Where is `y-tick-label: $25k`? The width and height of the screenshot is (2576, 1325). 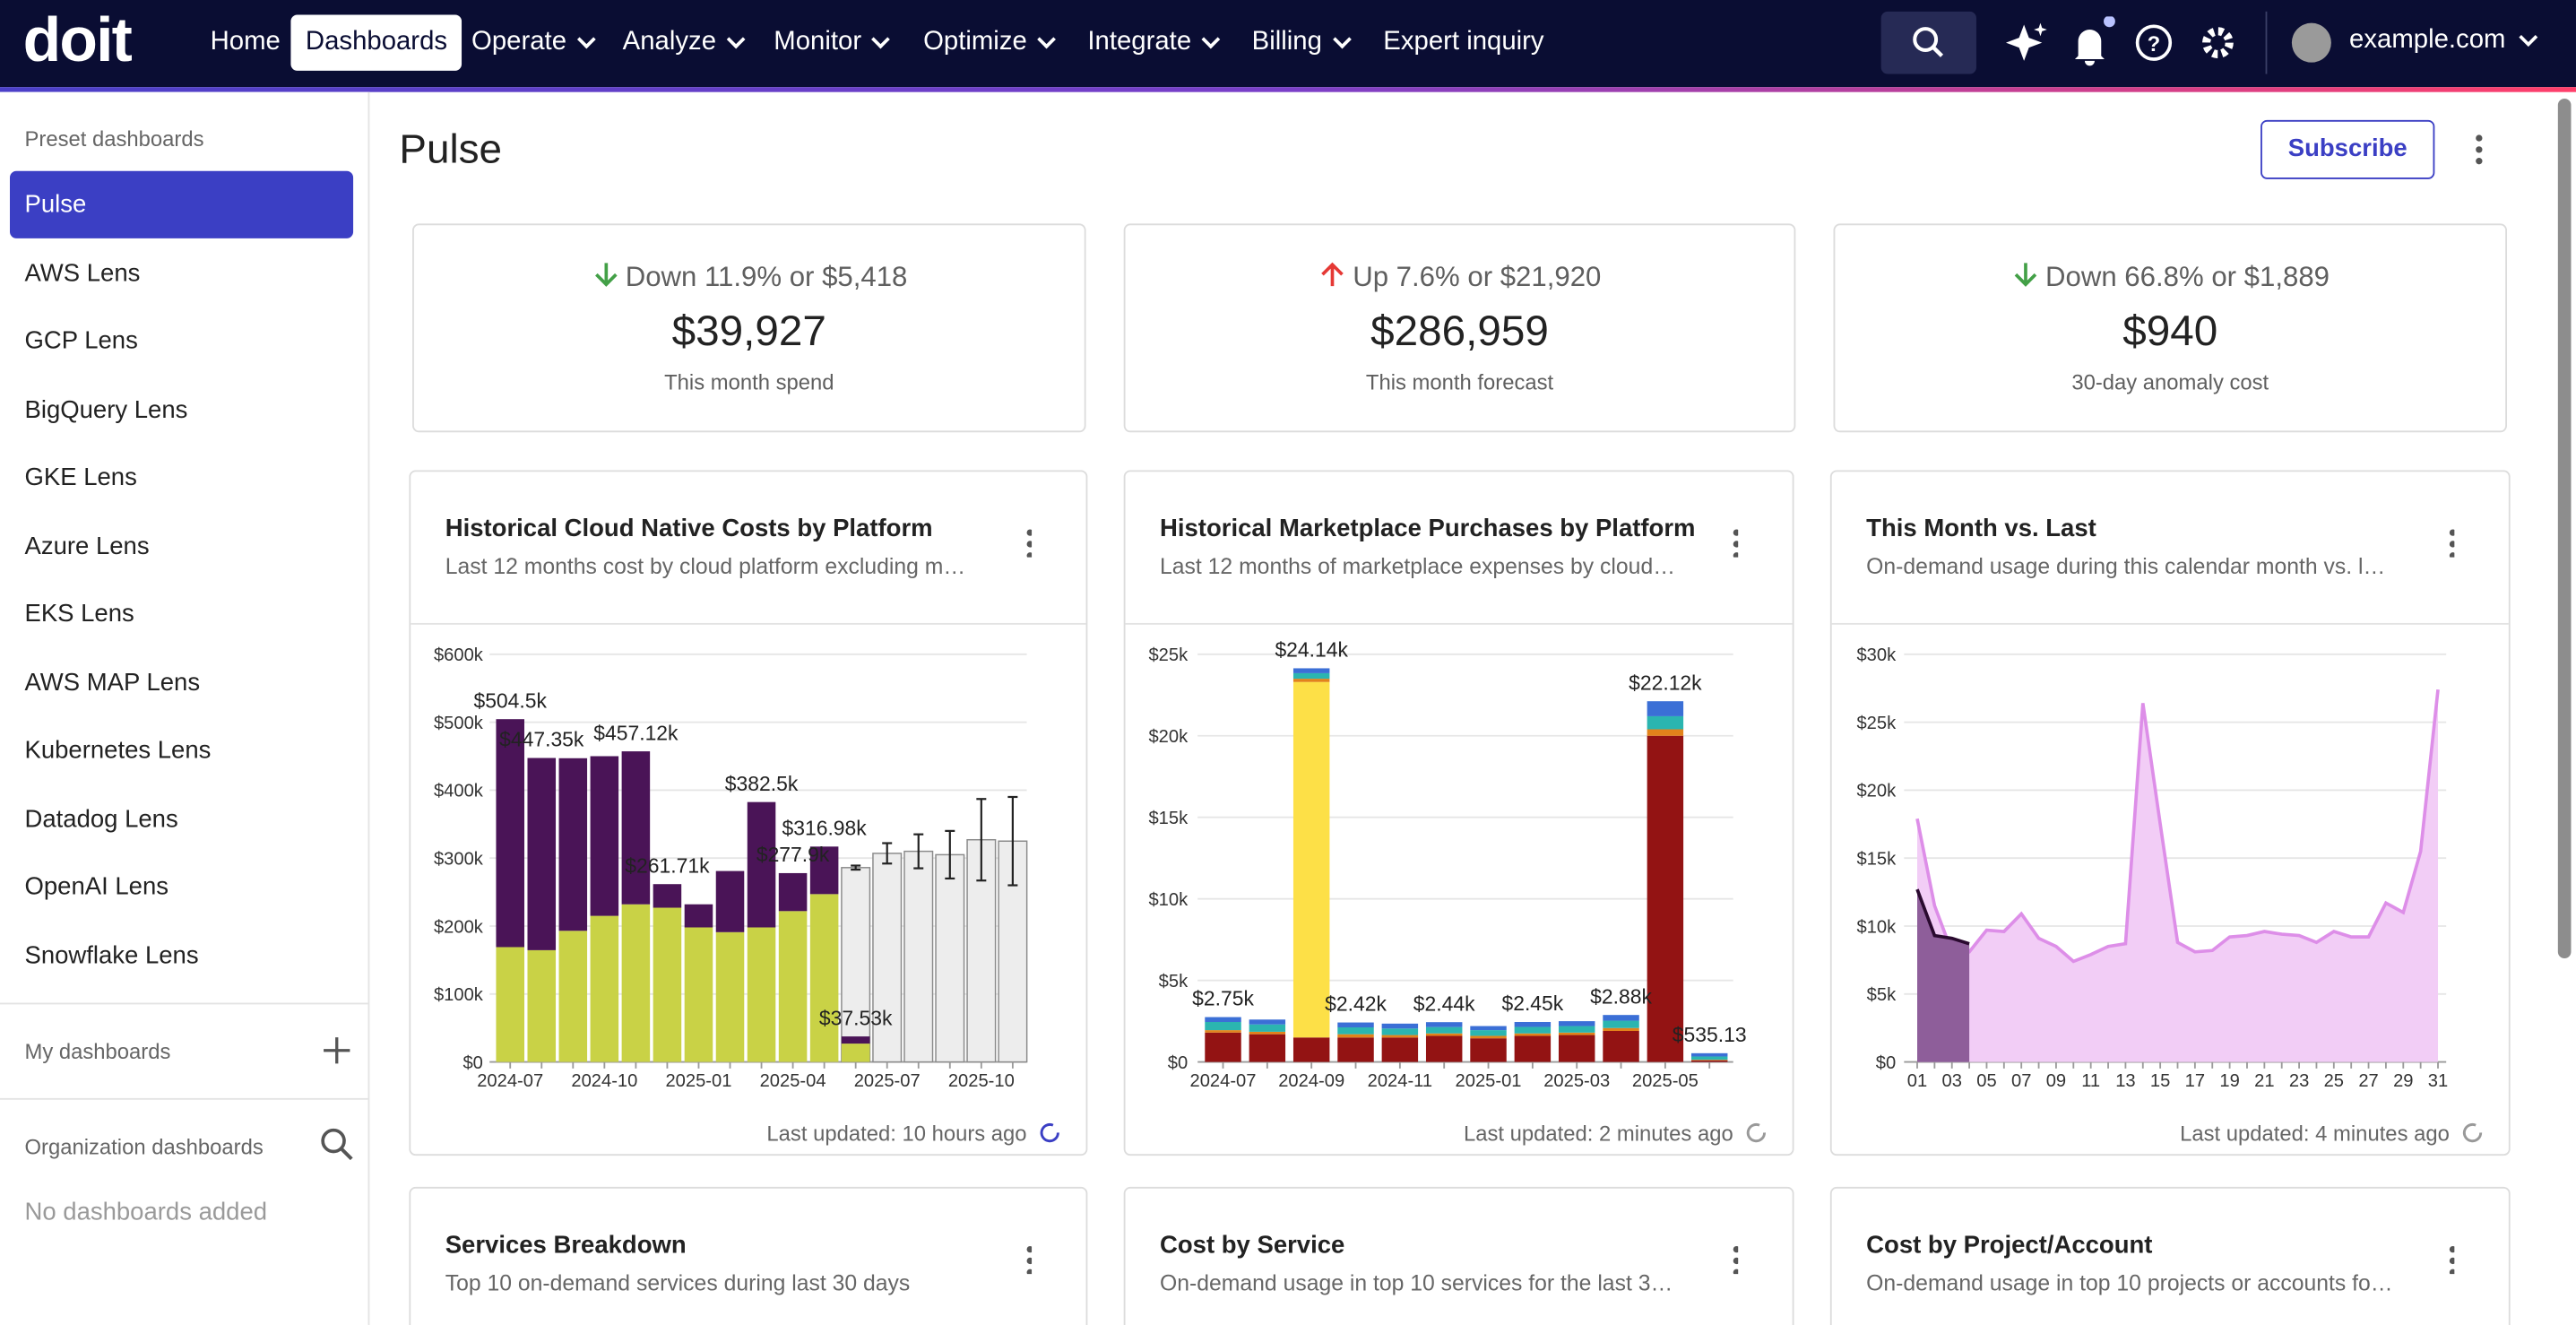
y-tick-label: $25k is located at coordinates (1876, 724).